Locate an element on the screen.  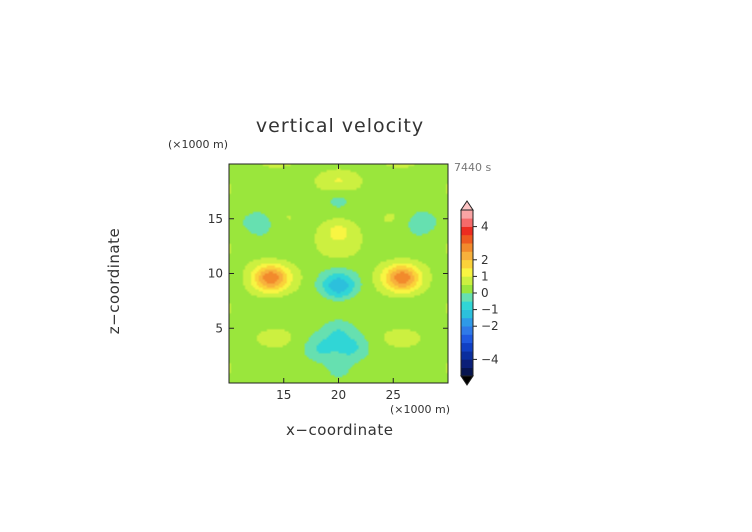
colorbar-tick-label: −2 is located at coordinates (490, 326).